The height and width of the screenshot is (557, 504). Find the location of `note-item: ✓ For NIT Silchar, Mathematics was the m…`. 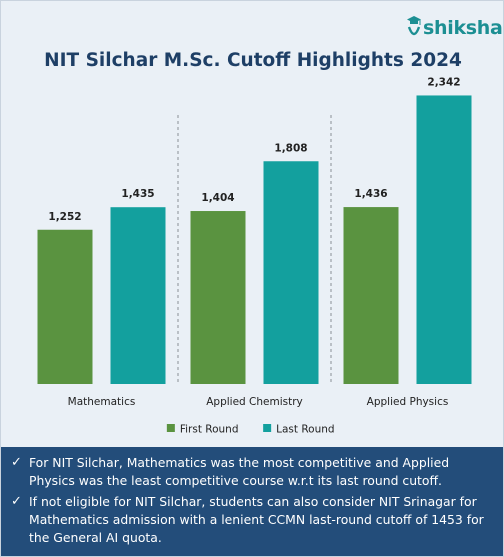

note-item: ✓ For NIT Silchar, Mathematics was the m… is located at coordinates (253, 472).